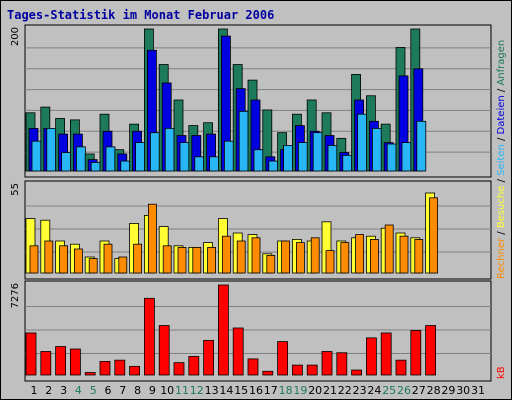 This screenshot has height=400, width=512. Describe the element at coordinates (345, 390) in the screenshot. I see `x-tick-label: 22` at that location.